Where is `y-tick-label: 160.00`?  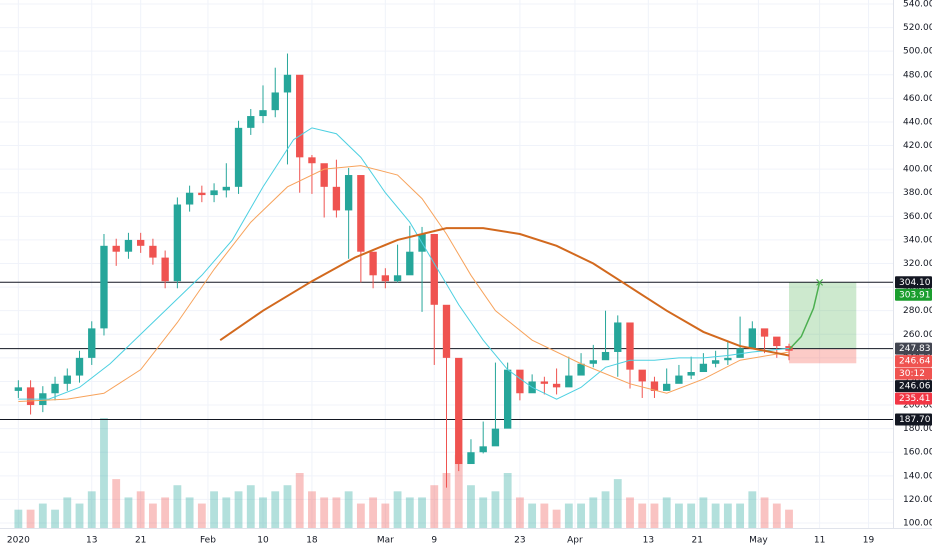 y-tick-label: 160.00 is located at coordinates (917, 453).